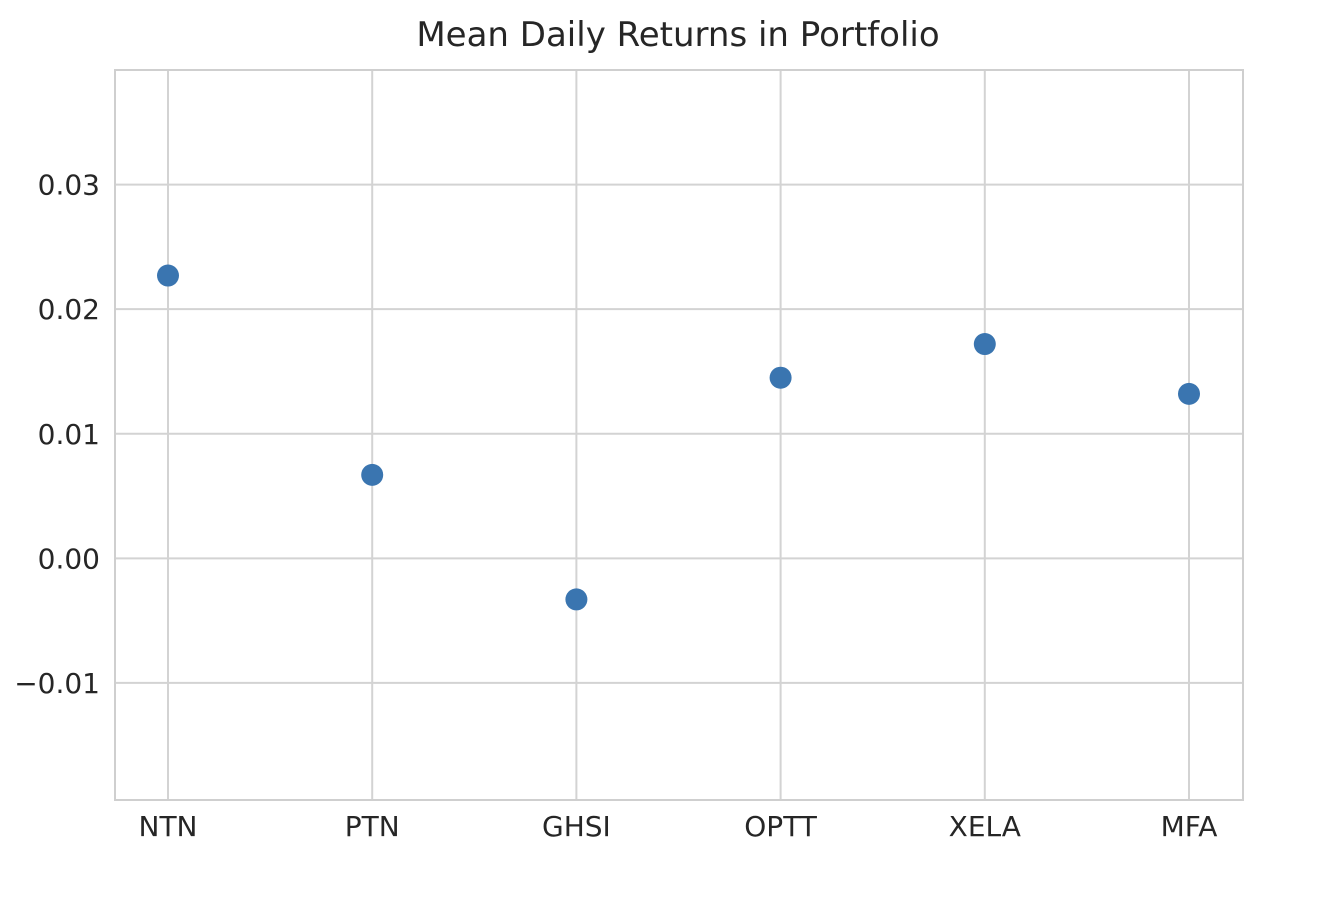 Image resolution: width=1326 pixels, height=910 pixels. What do you see at coordinates (69, 185) in the screenshot?
I see `y-tick-label: 0.03` at bounding box center [69, 185].